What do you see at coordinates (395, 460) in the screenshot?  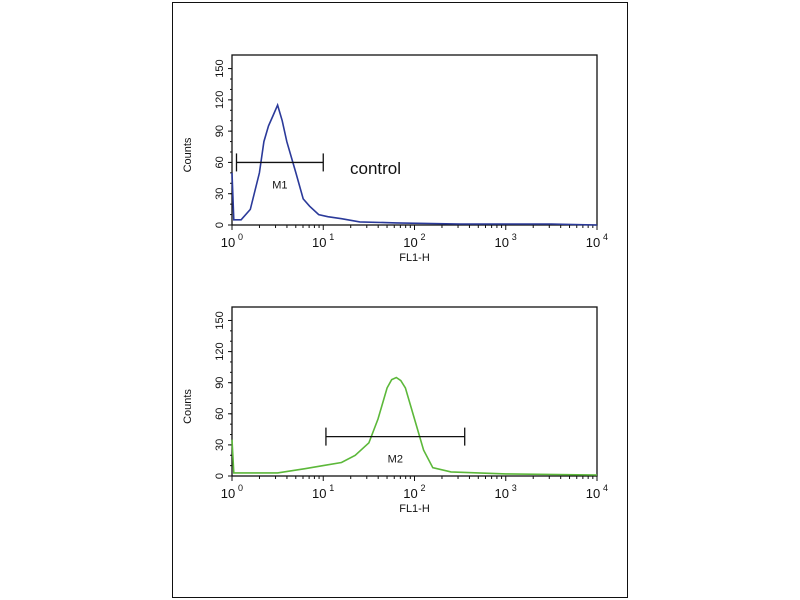 I see `marker-label: M2` at bounding box center [395, 460].